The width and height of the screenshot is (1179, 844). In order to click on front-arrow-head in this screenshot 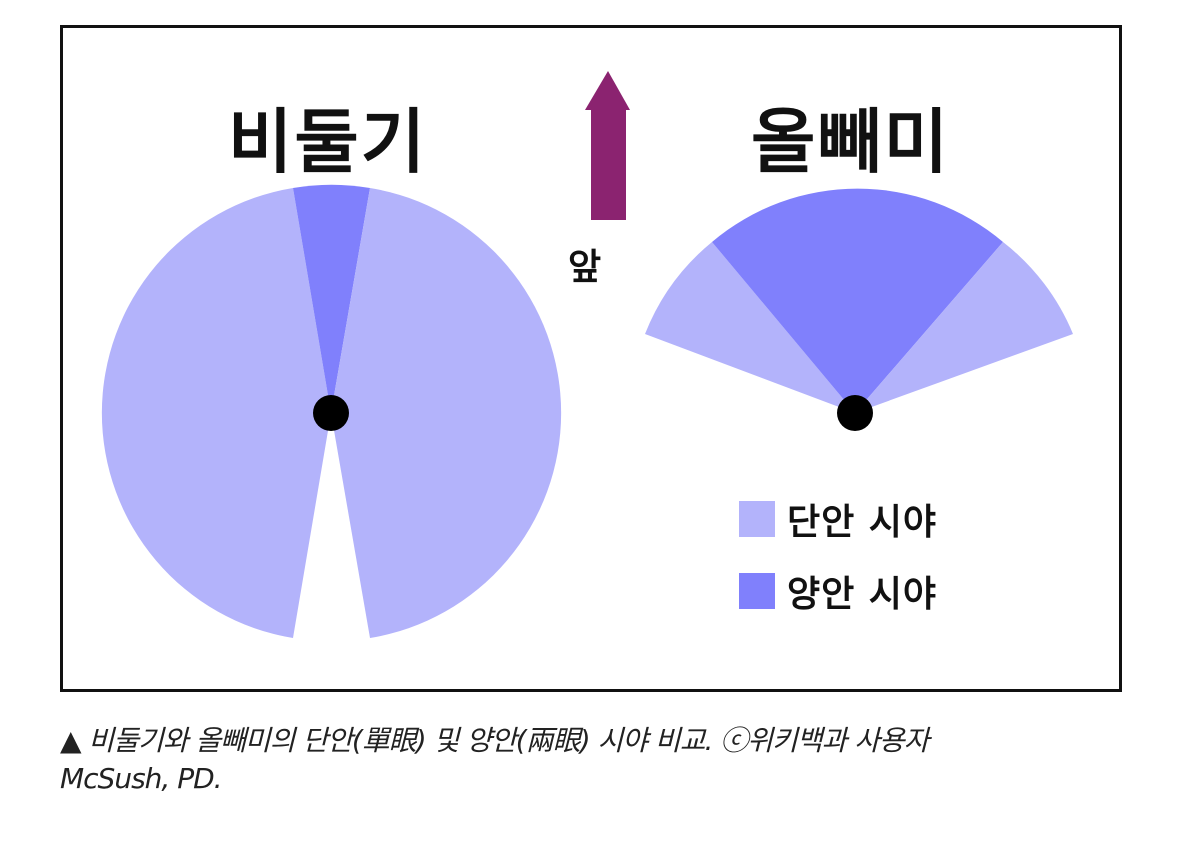, I will do `click(607, 90)`.